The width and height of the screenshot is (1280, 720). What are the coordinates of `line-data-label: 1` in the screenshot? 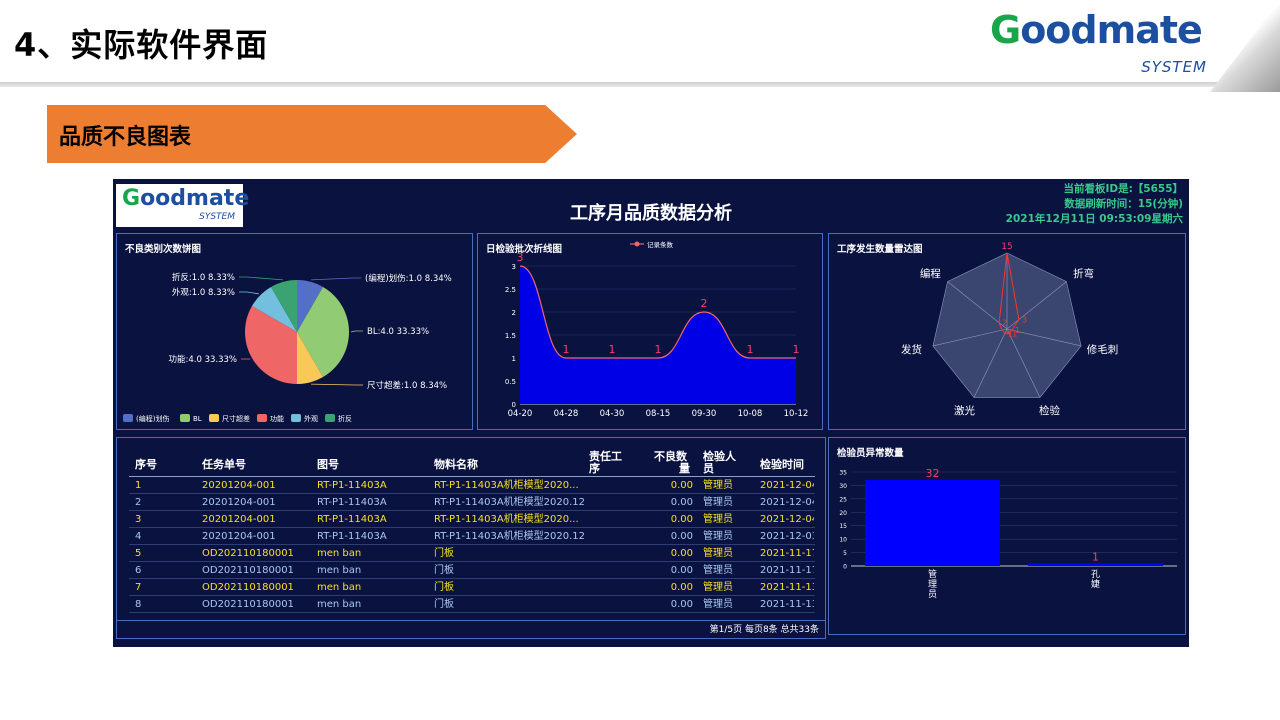 It's located at (612, 349).